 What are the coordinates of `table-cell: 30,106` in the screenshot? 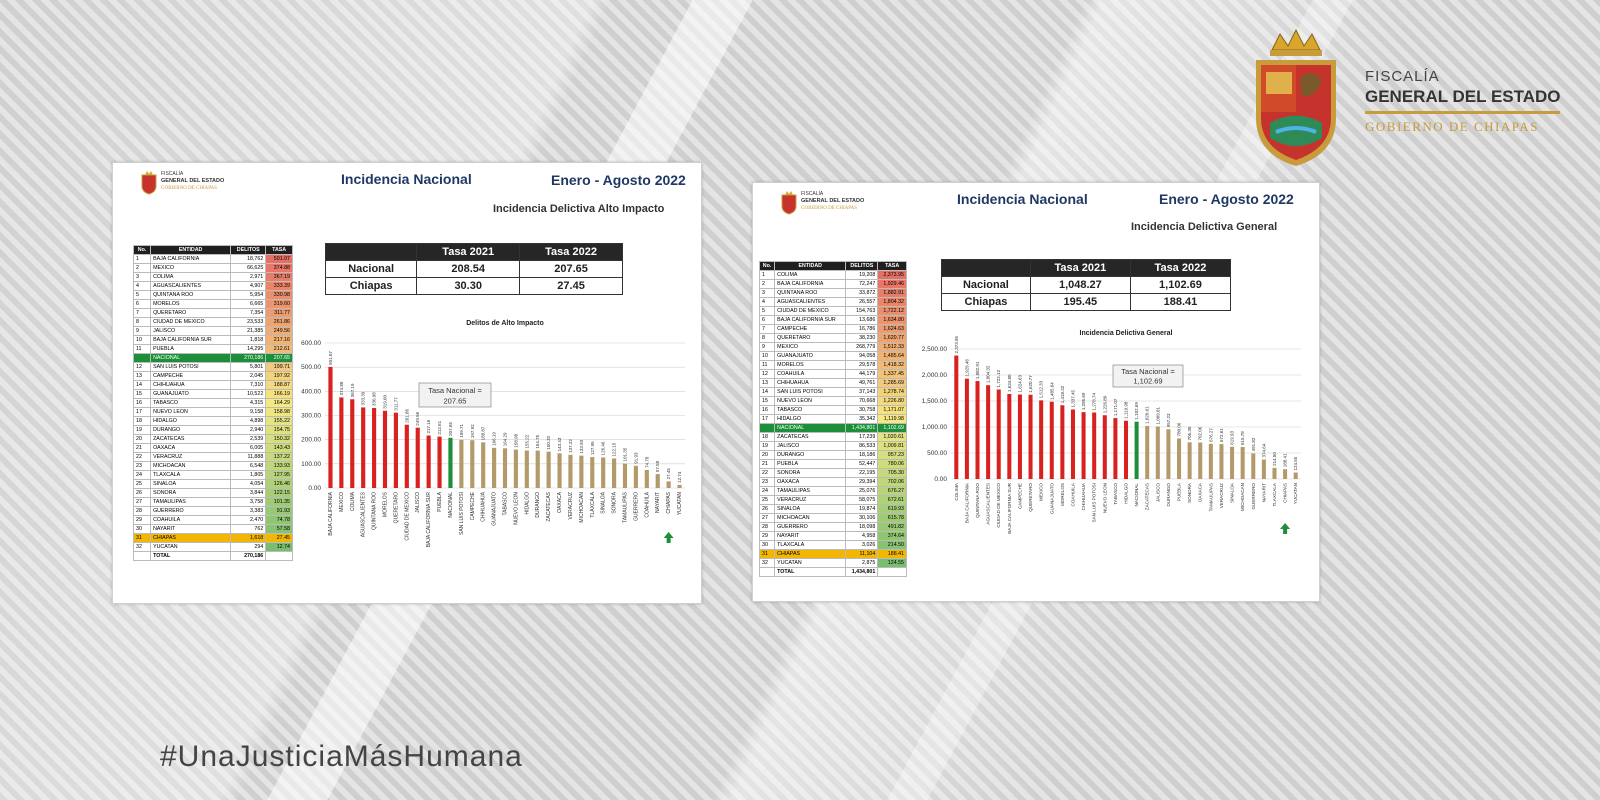 It's located at (862, 518).